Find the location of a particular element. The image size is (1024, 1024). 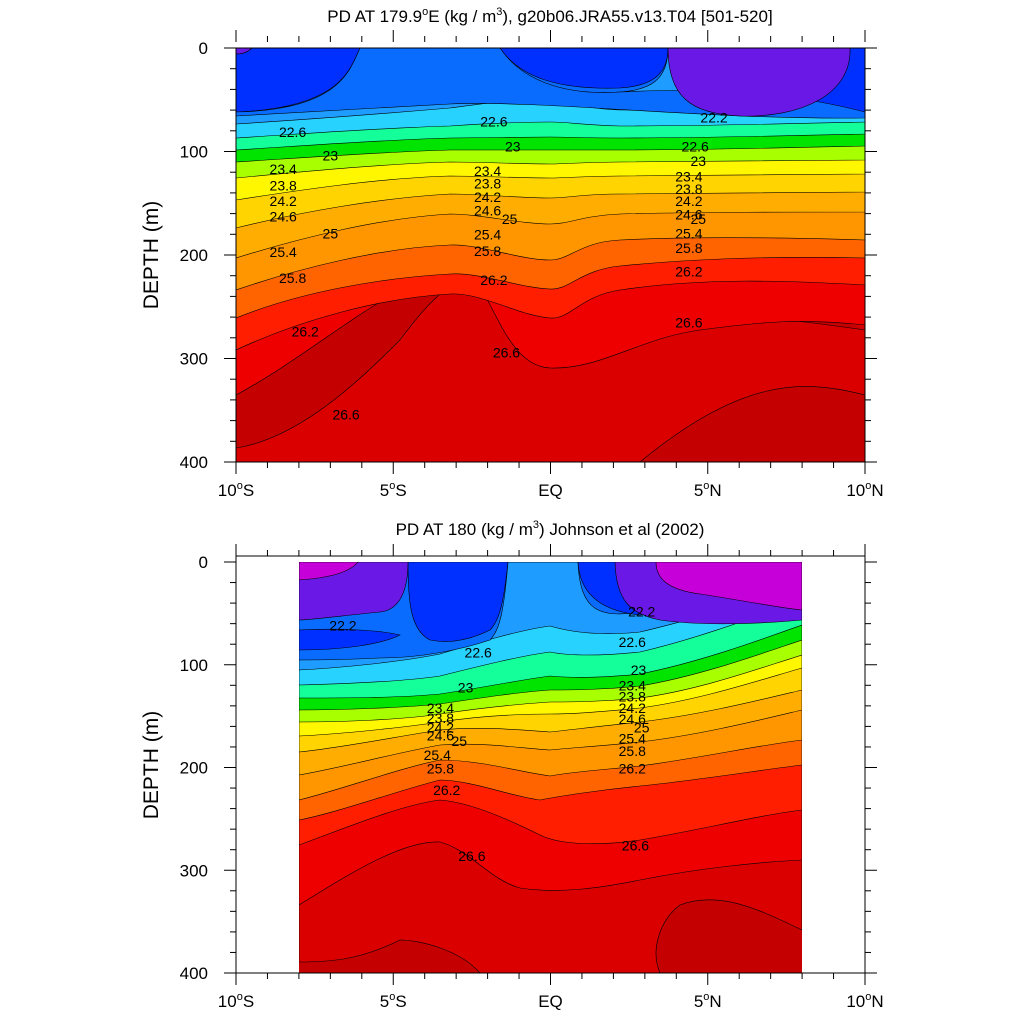

bottom-chart-title: PD AT 180 (kg / m3) Johnson et al (2002) is located at coordinates (550, 529).